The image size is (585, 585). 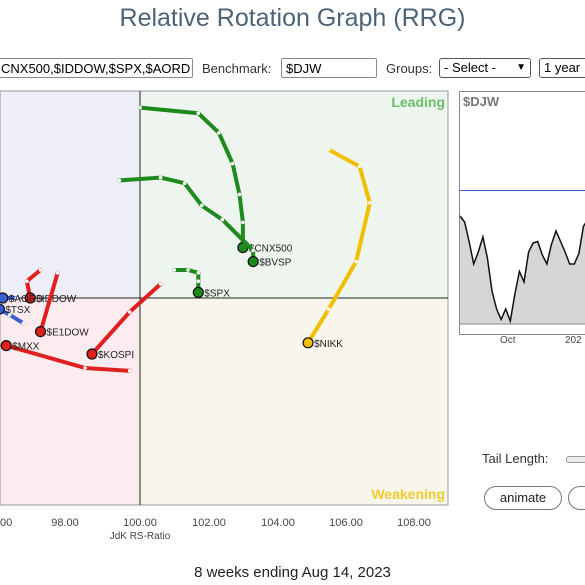 What do you see at coordinates (575, 459) in the screenshot?
I see `tail-length-slider` at bounding box center [575, 459].